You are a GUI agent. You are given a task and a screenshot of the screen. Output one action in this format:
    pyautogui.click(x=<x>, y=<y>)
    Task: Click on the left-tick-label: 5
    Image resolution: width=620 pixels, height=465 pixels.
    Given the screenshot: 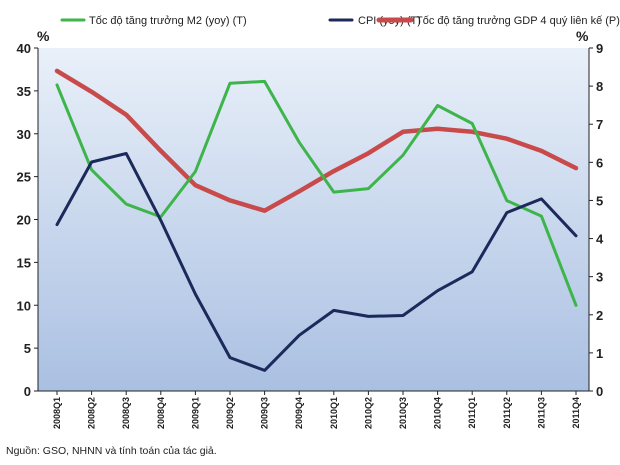 What is the action you would take?
    pyautogui.click(x=27, y=348)
    